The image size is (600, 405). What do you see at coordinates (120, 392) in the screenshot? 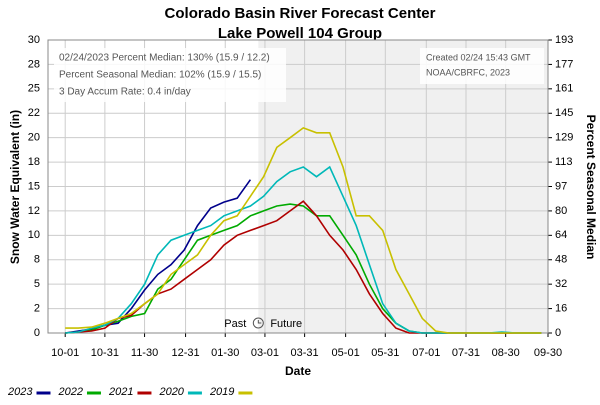
I see `legend-label: 2021` at bounding box center [120, 392].